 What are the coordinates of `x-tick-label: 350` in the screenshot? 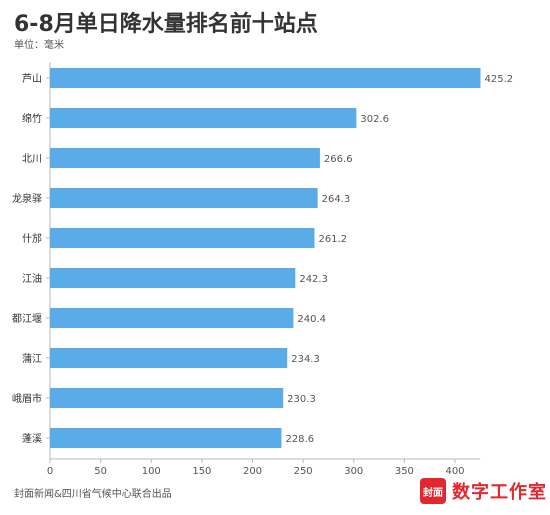 It's located at (404, 471).